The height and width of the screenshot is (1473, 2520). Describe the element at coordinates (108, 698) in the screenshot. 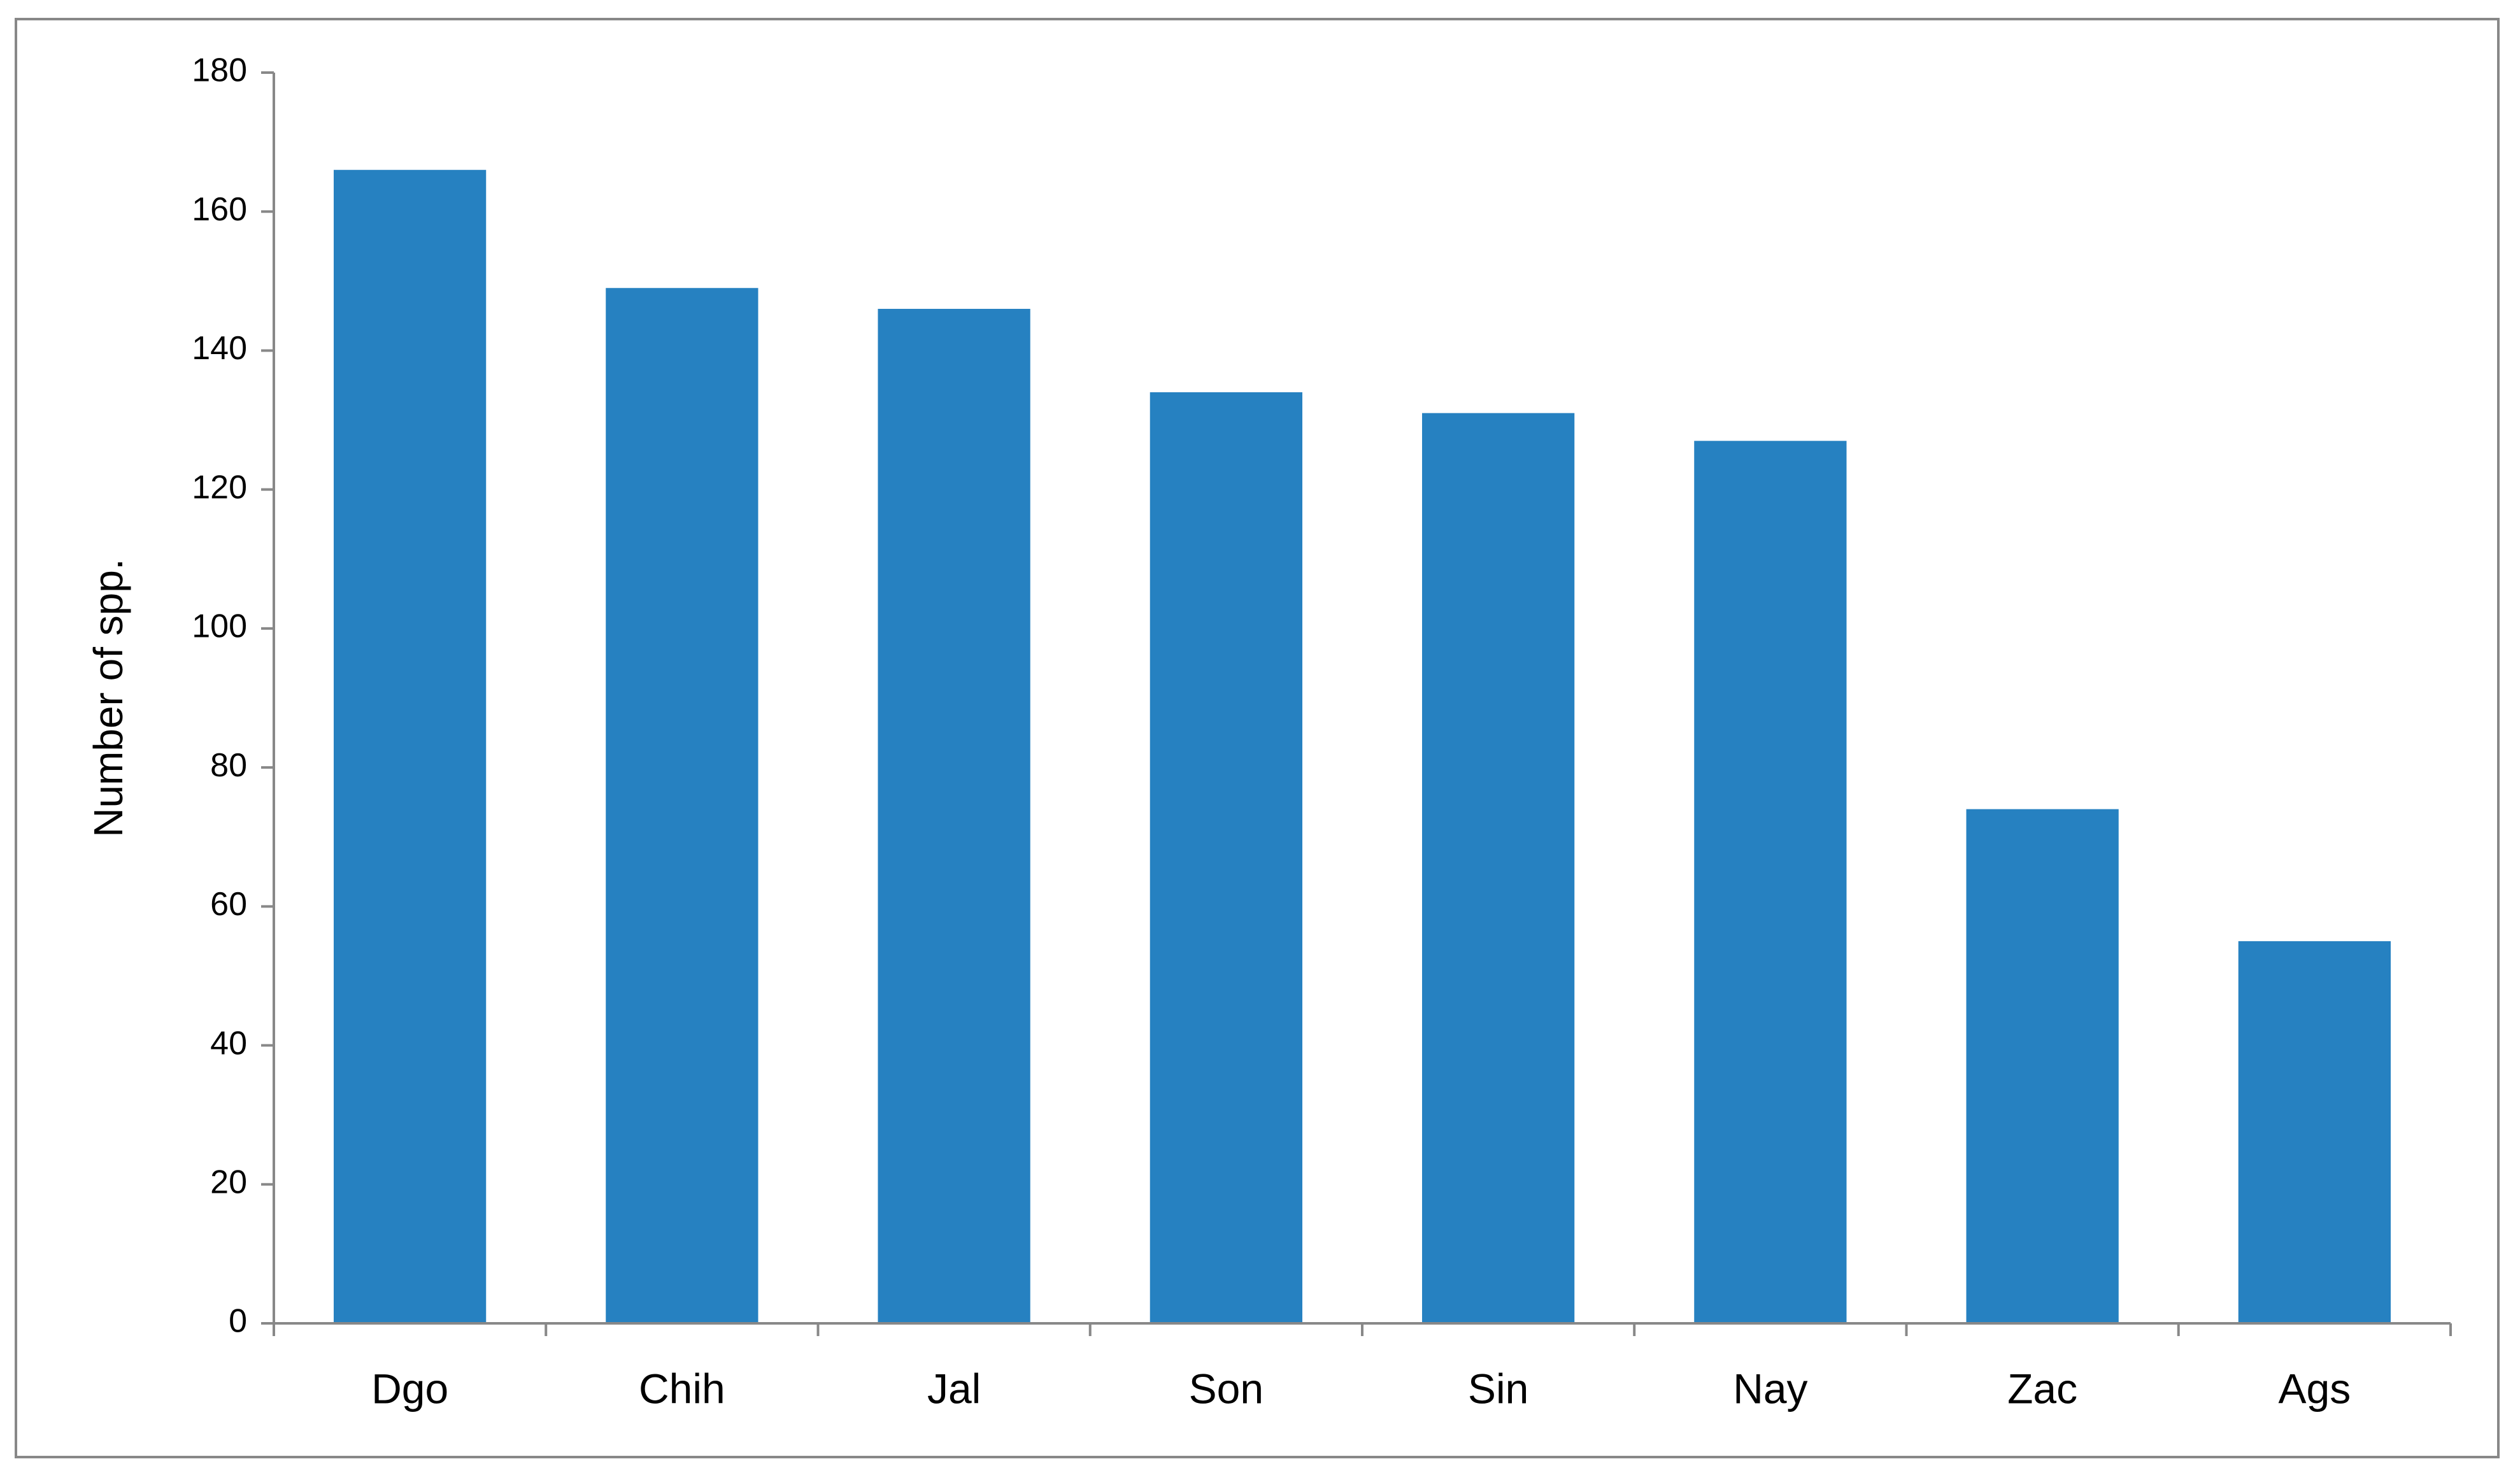

I see `y-axis-title: Number of spp.` at that location.